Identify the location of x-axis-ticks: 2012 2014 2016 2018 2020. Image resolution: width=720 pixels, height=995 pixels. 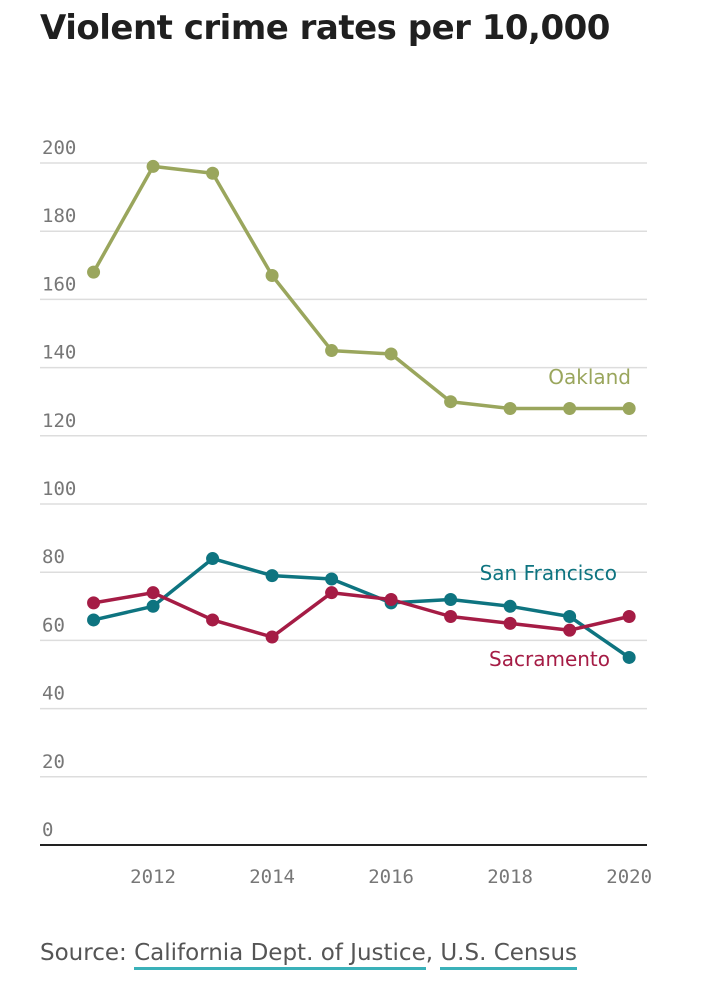
(391, 877).